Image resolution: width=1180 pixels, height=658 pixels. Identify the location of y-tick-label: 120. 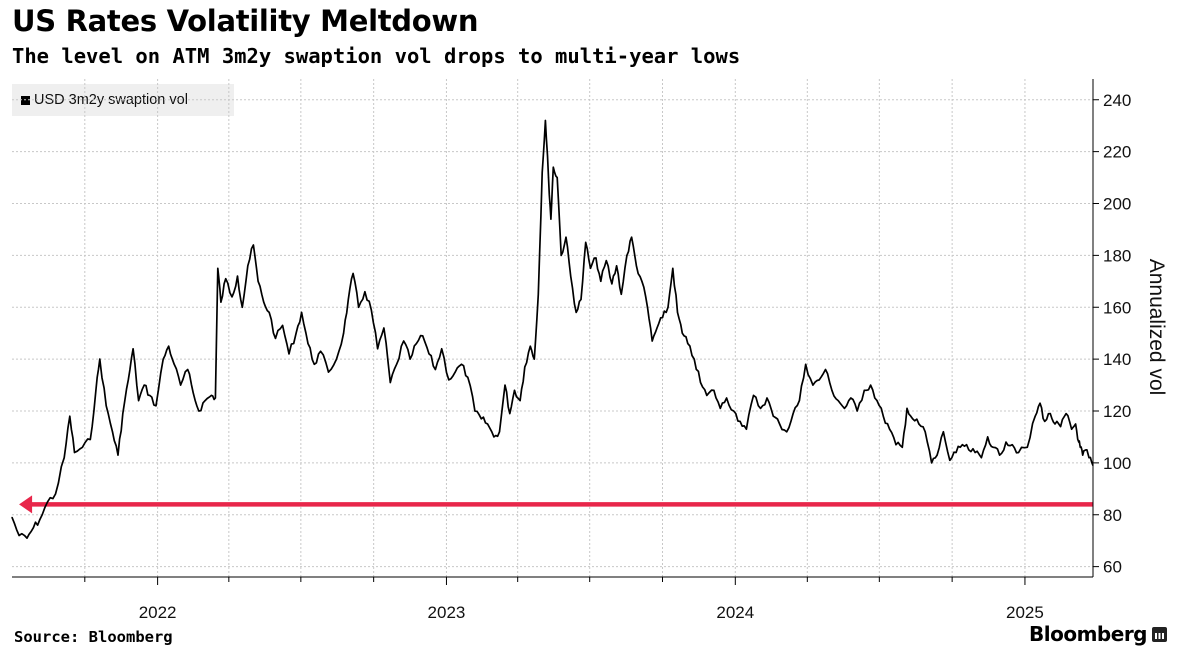
(1117, 411).